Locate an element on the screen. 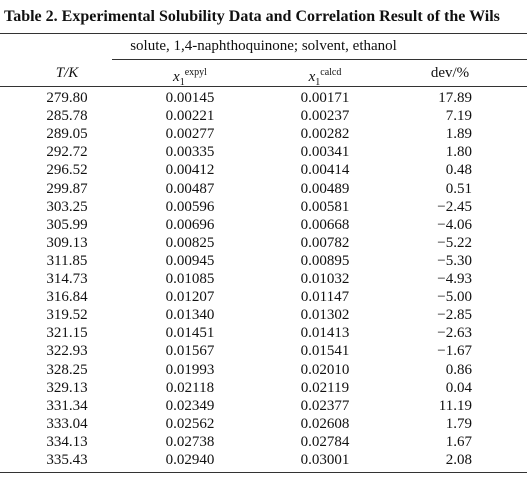 This screenshot has height=479, width=527. table-cell: 311.85 is located at coordinates (67, 260).